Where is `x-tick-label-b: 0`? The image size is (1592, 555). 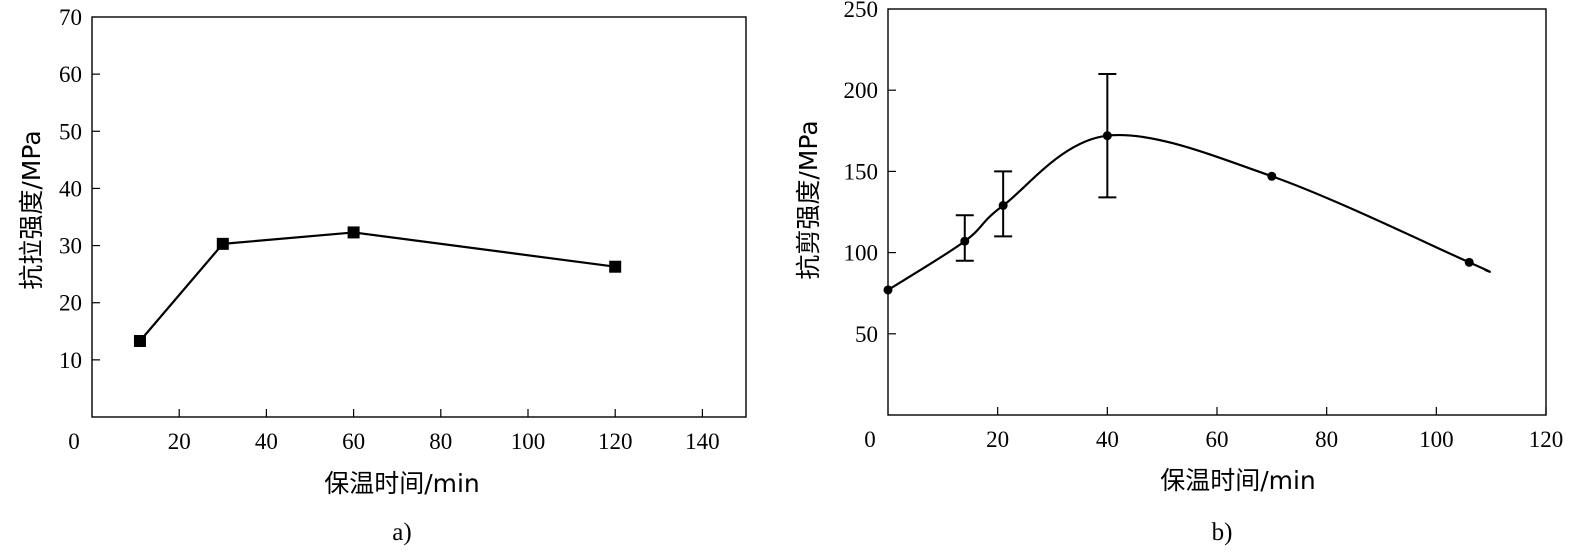
x-tick-label-b: 0 is located at coordinates (870, 439).